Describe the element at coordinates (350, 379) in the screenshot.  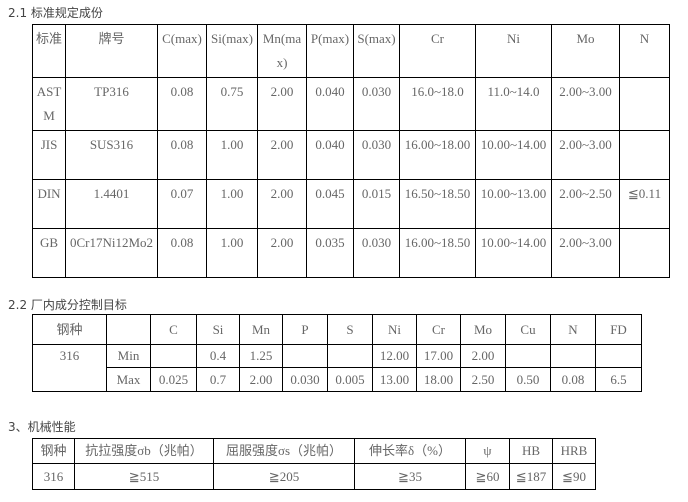
I see `max-cell: 0.005` at that location.